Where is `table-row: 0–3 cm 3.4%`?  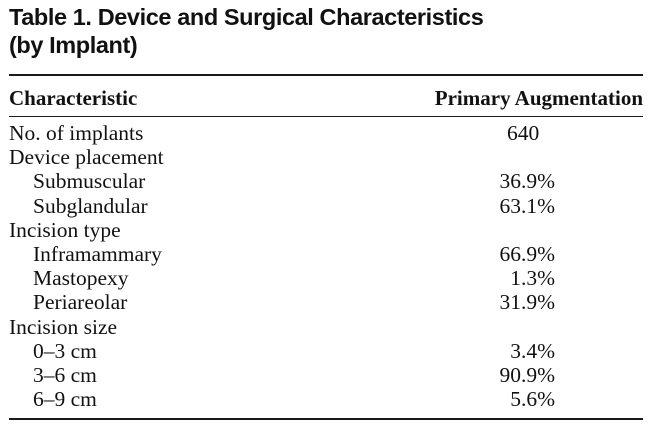
table-row: 0–3 cm 3.4% is located at coordinates (326, 351).